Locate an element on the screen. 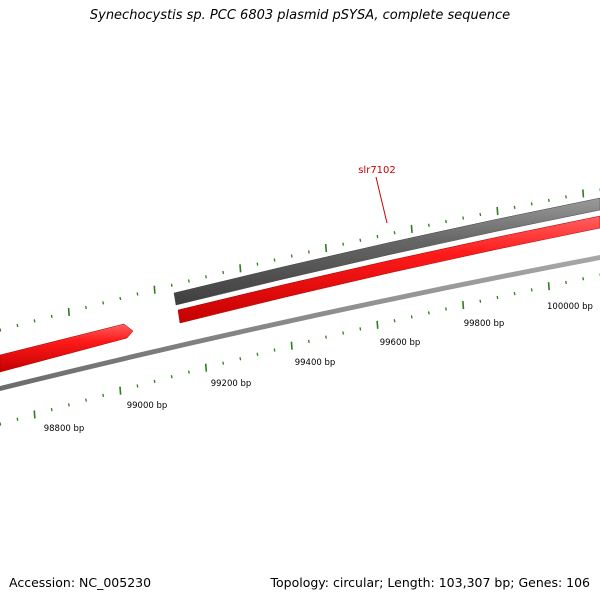  forward-strand-gene-slr7102 is located at coordinates (388, 269).